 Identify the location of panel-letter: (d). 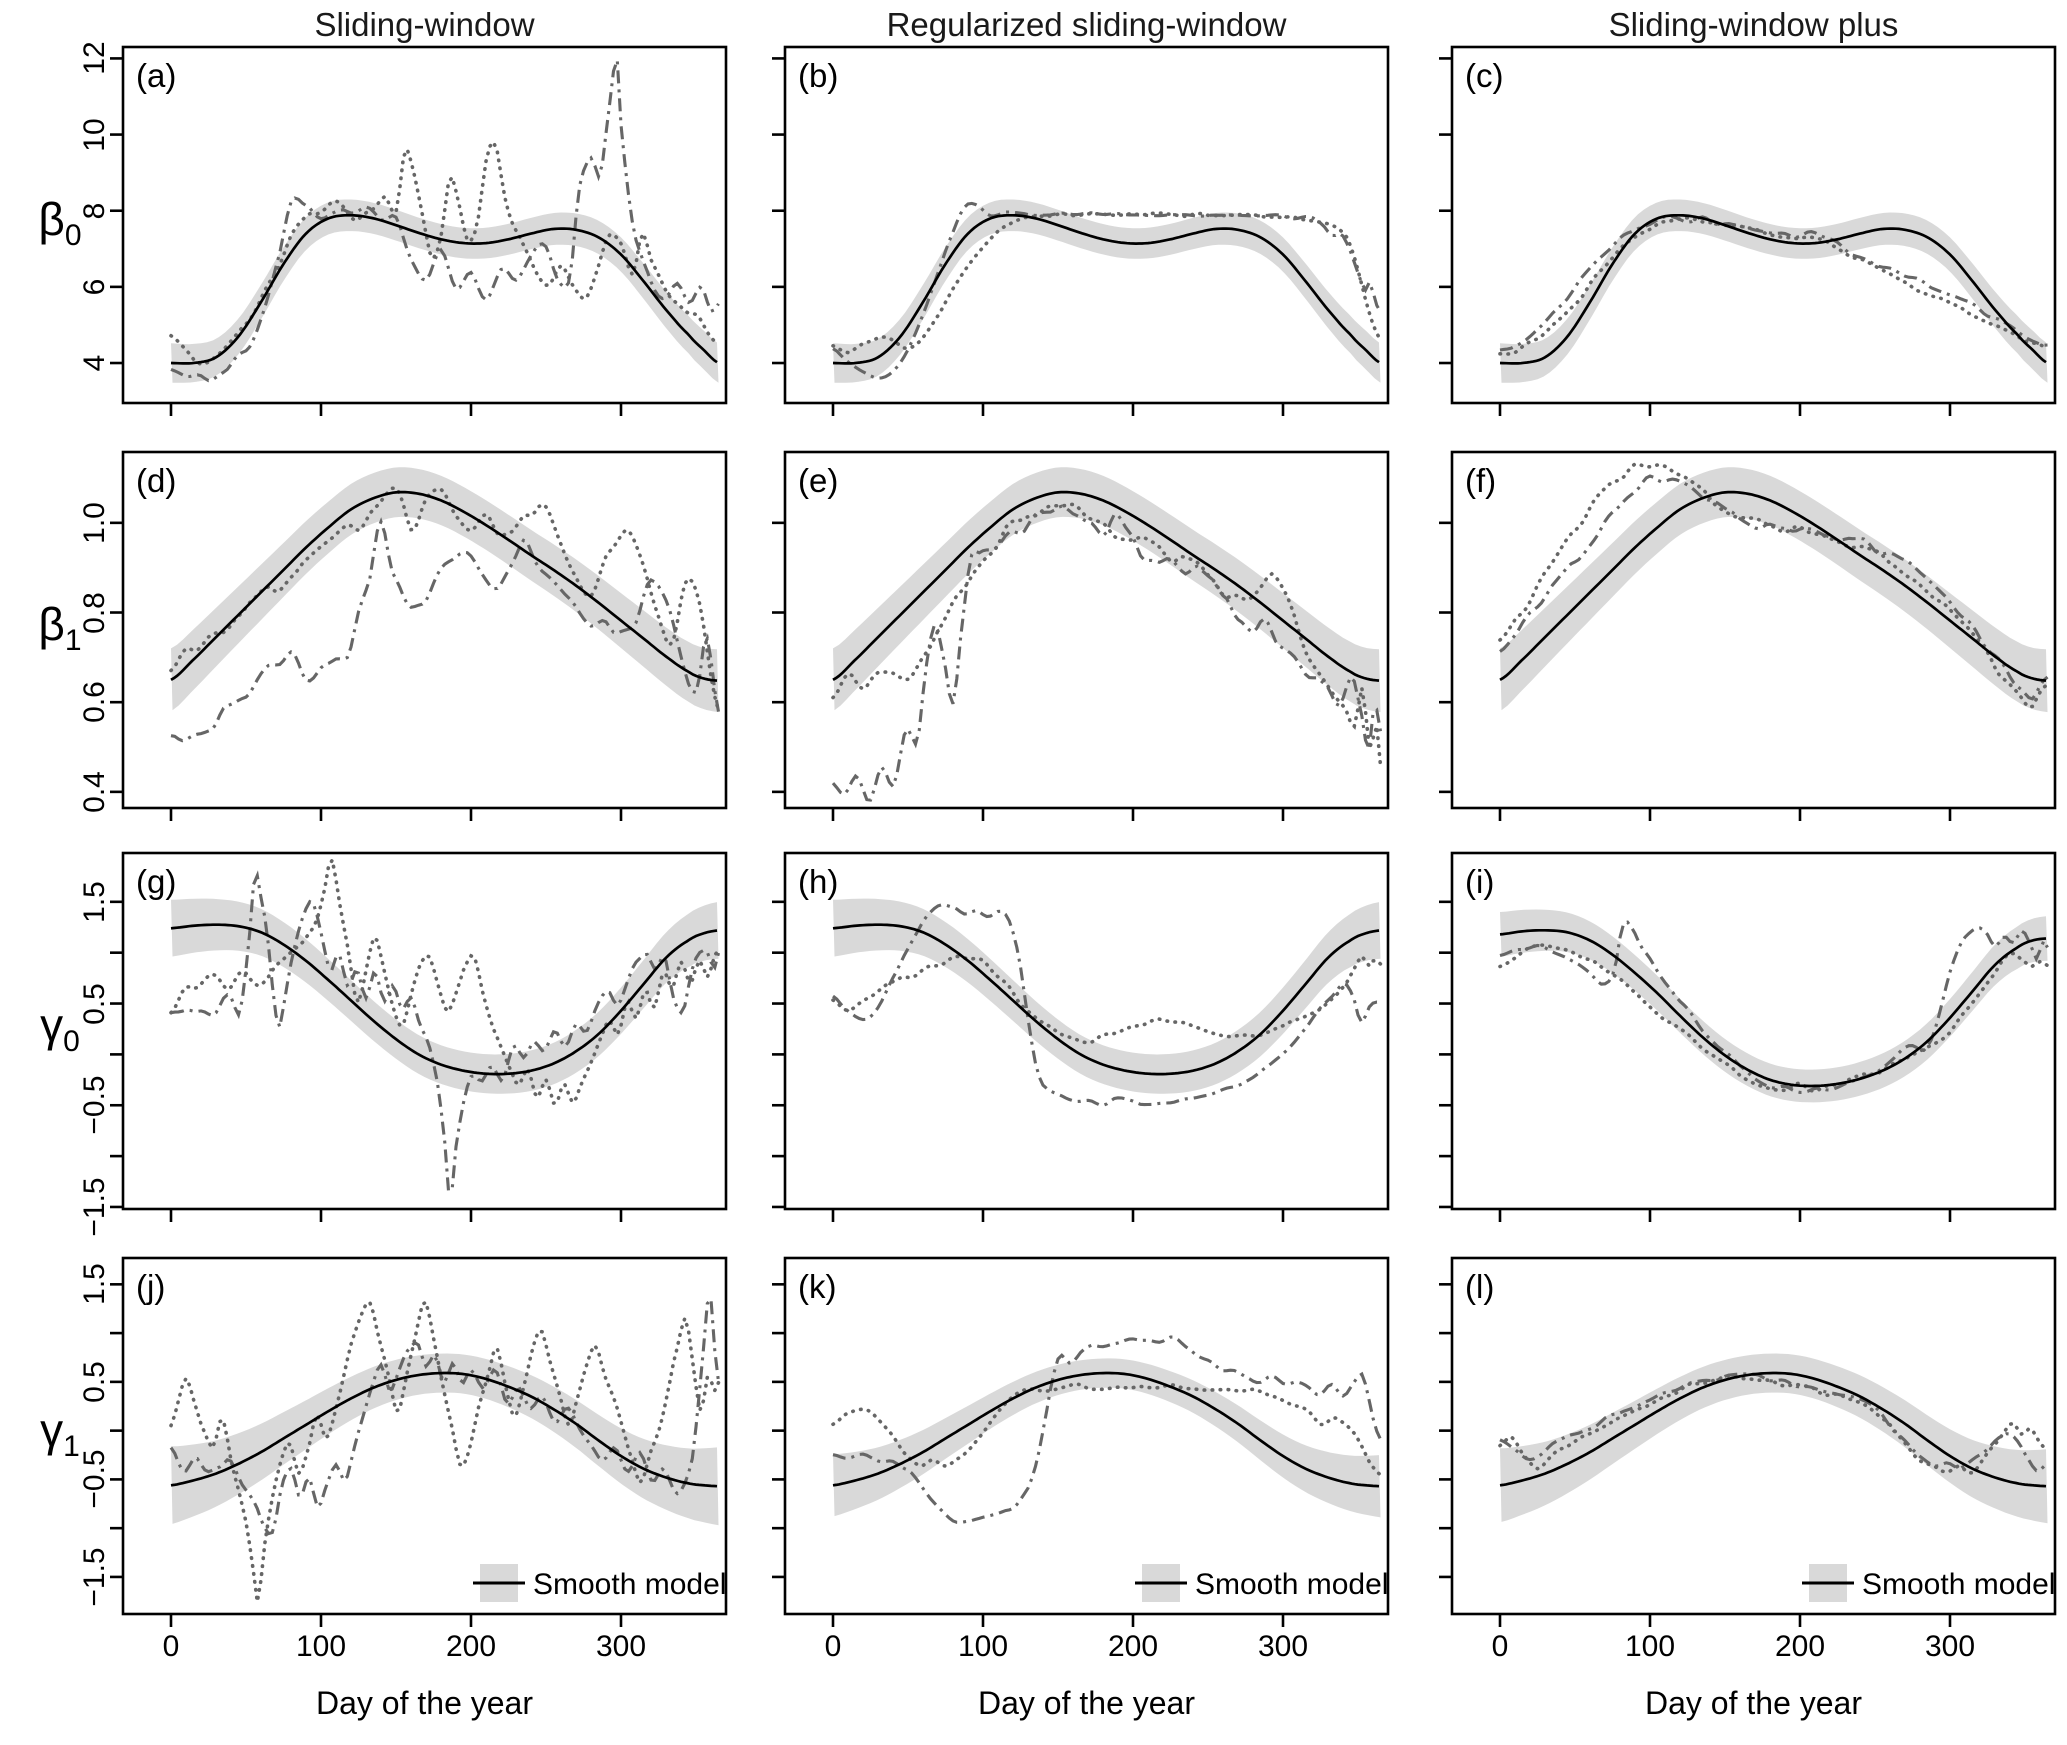
(156, 480).